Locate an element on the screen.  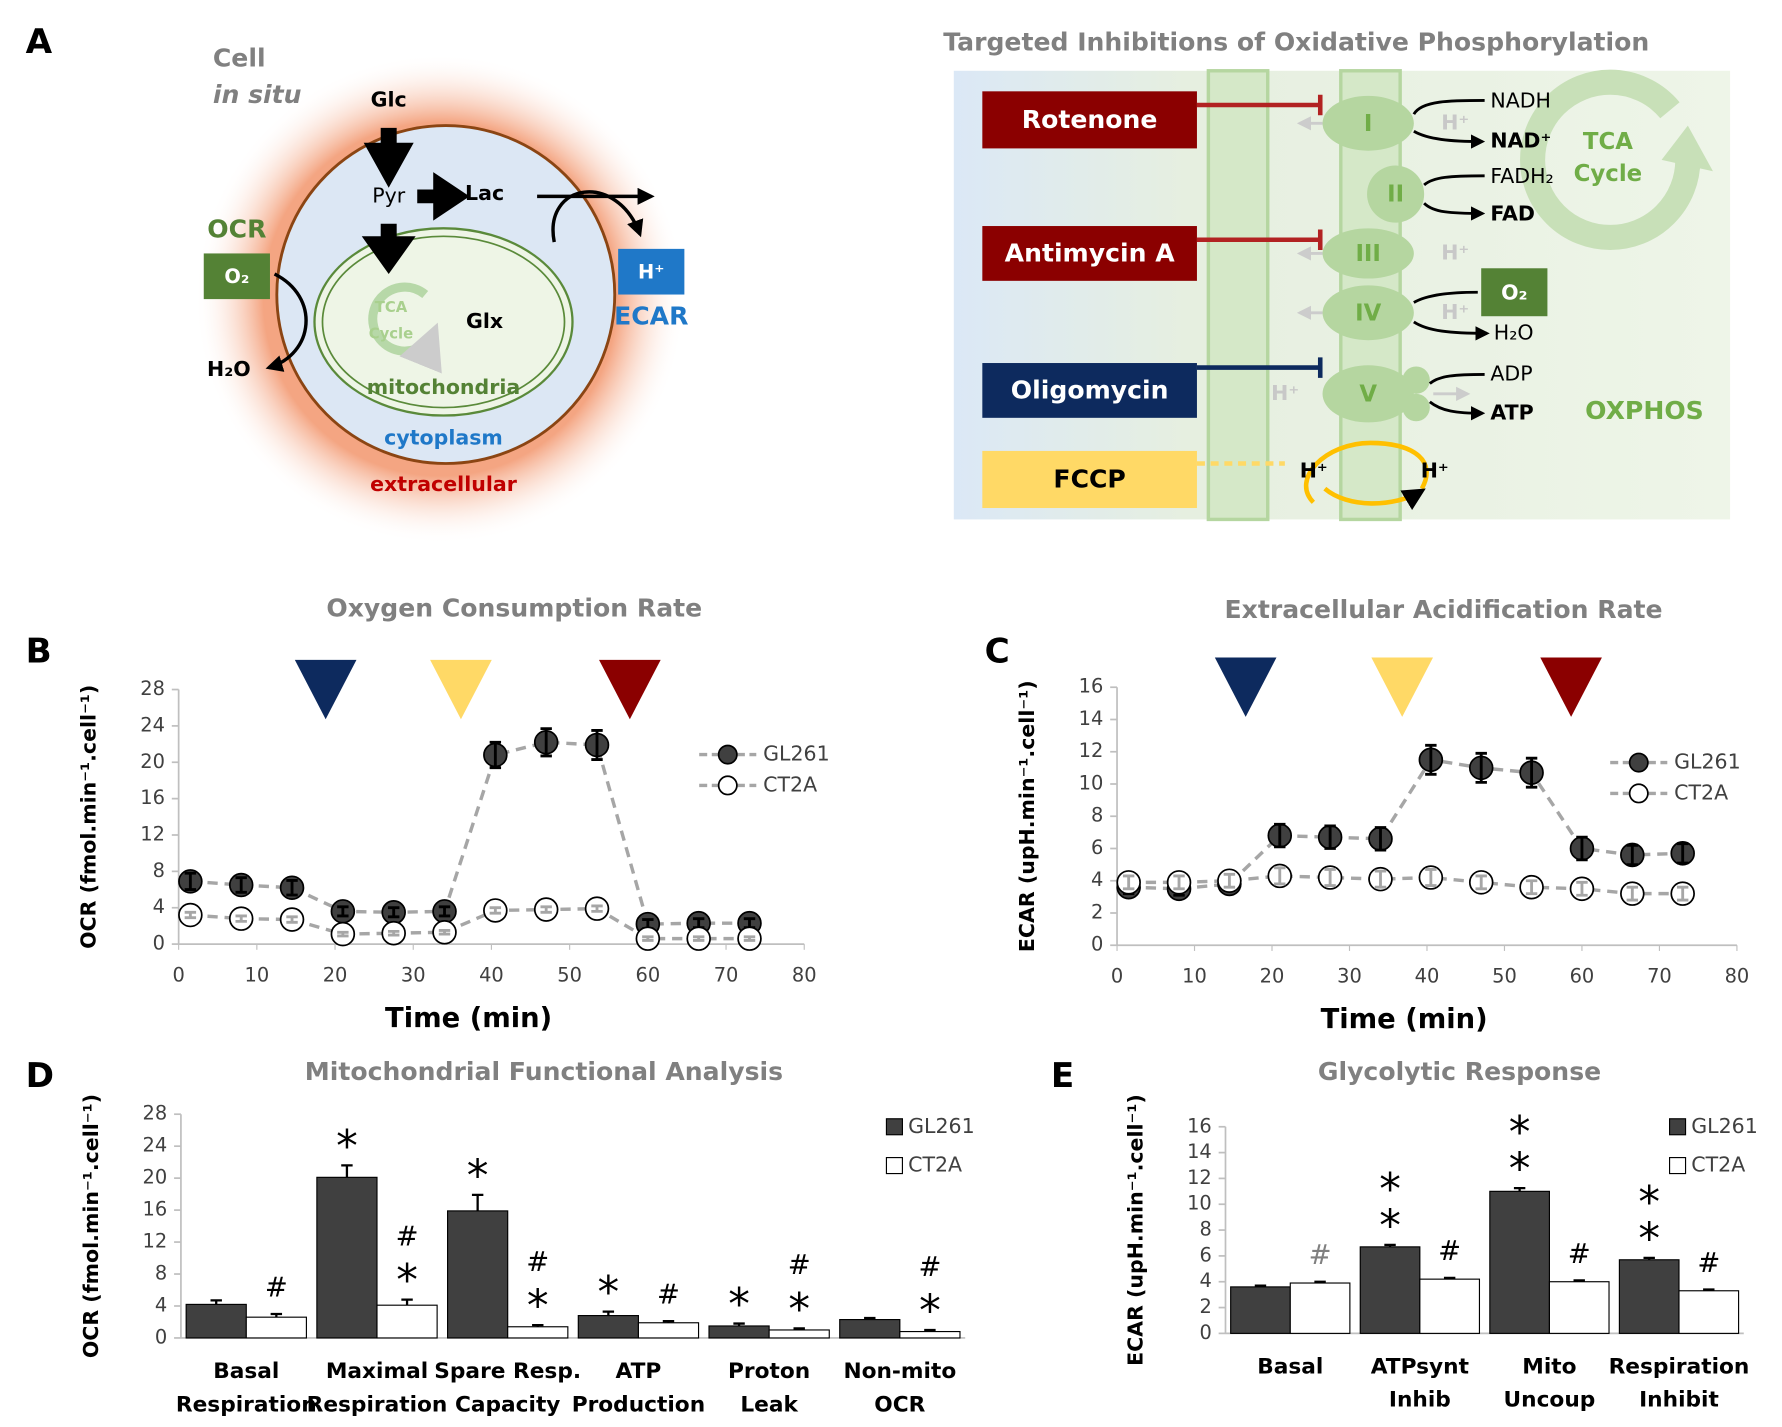
lac-arrow is located at coordinates (443, 196).